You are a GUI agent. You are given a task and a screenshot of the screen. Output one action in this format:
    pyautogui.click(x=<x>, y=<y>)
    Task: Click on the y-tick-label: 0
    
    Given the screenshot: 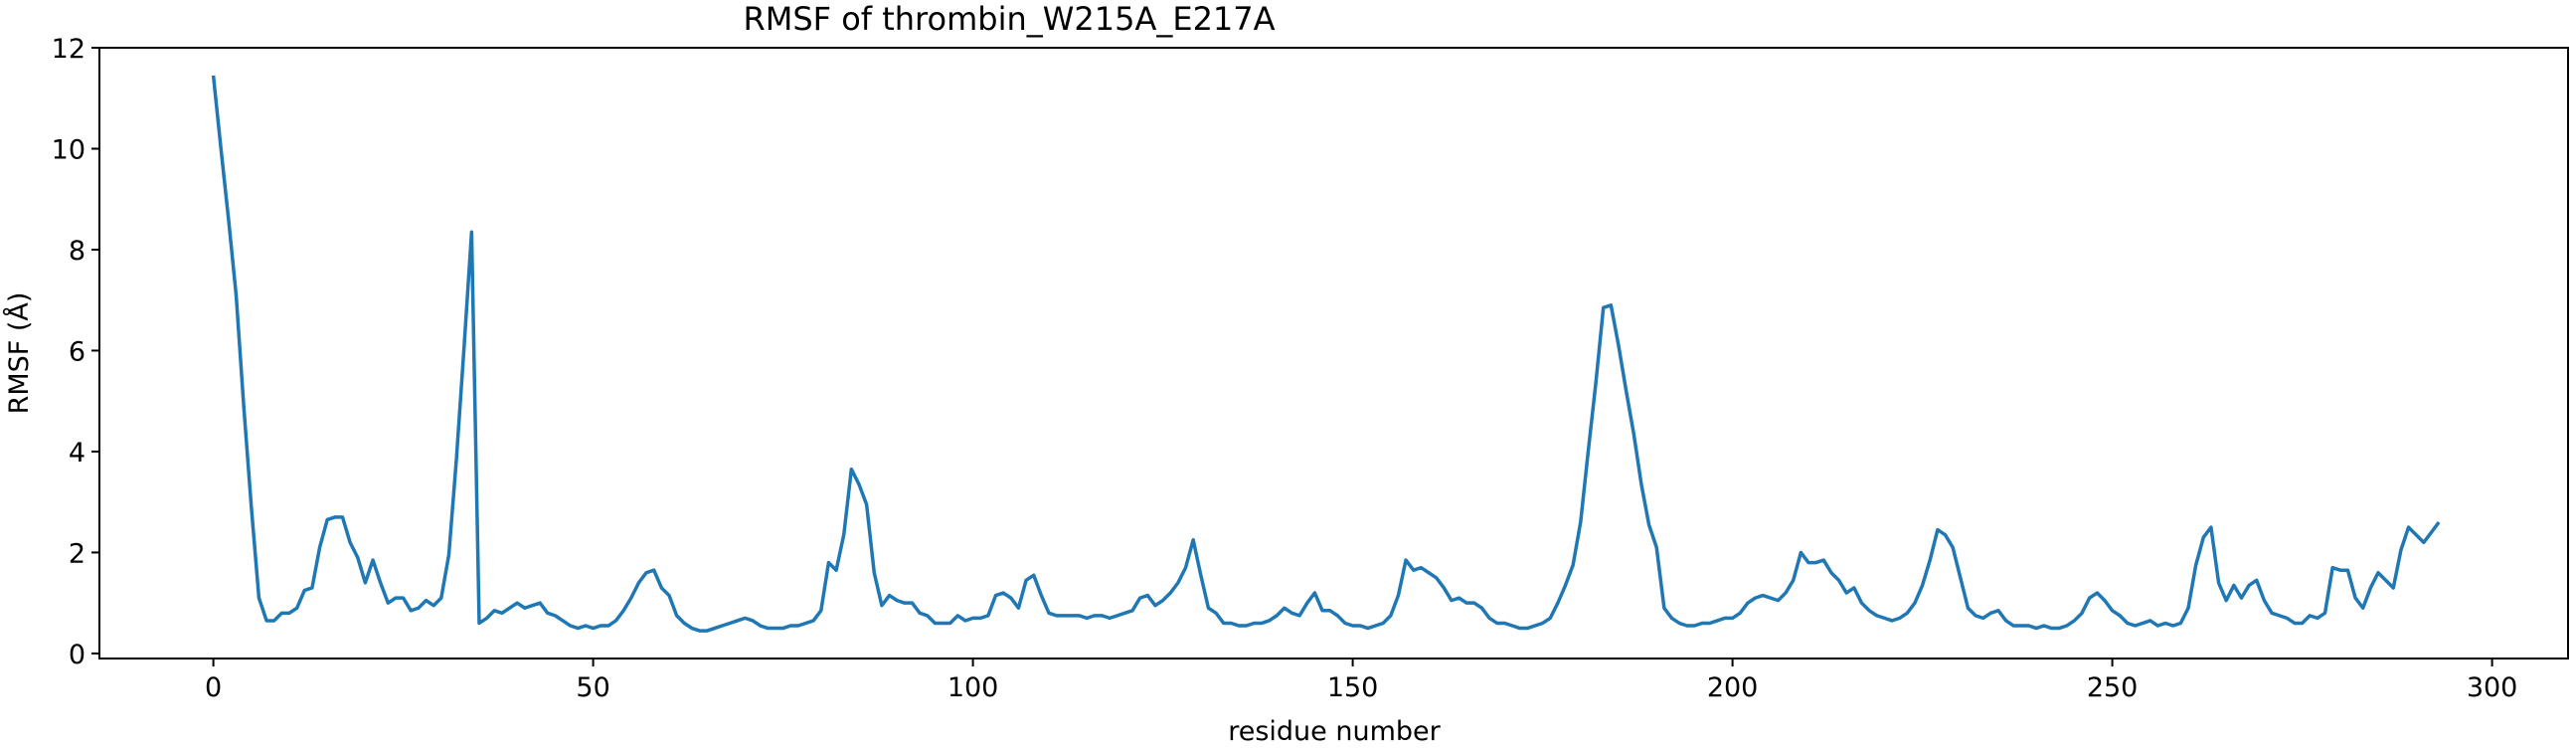 What is the action you would take?
    pyautogui.click(x=77, y=655)
    